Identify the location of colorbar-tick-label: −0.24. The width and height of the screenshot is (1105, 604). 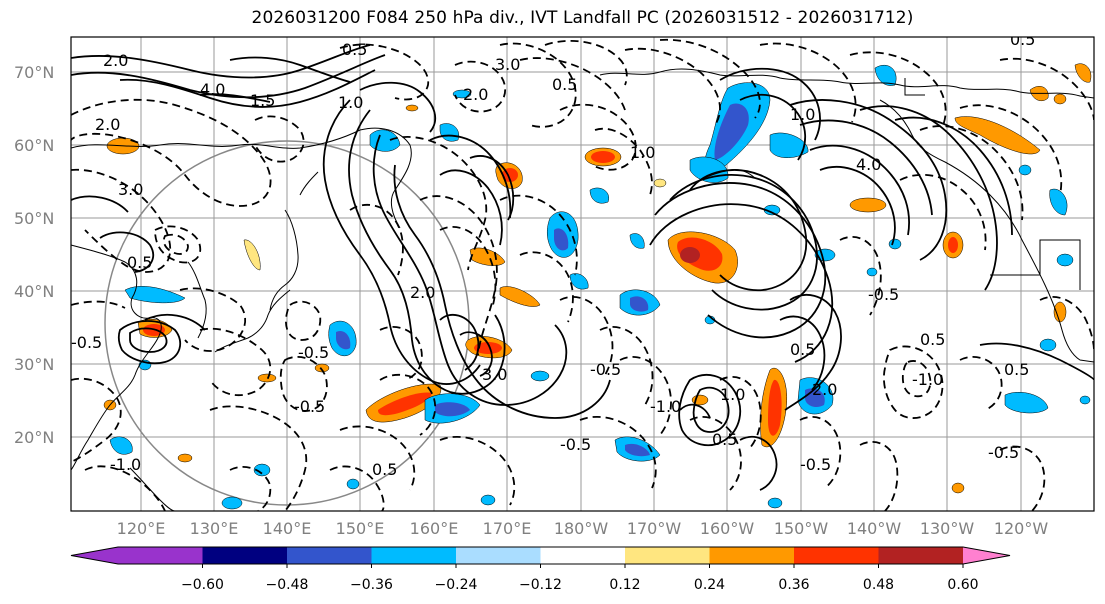
(456, 585).